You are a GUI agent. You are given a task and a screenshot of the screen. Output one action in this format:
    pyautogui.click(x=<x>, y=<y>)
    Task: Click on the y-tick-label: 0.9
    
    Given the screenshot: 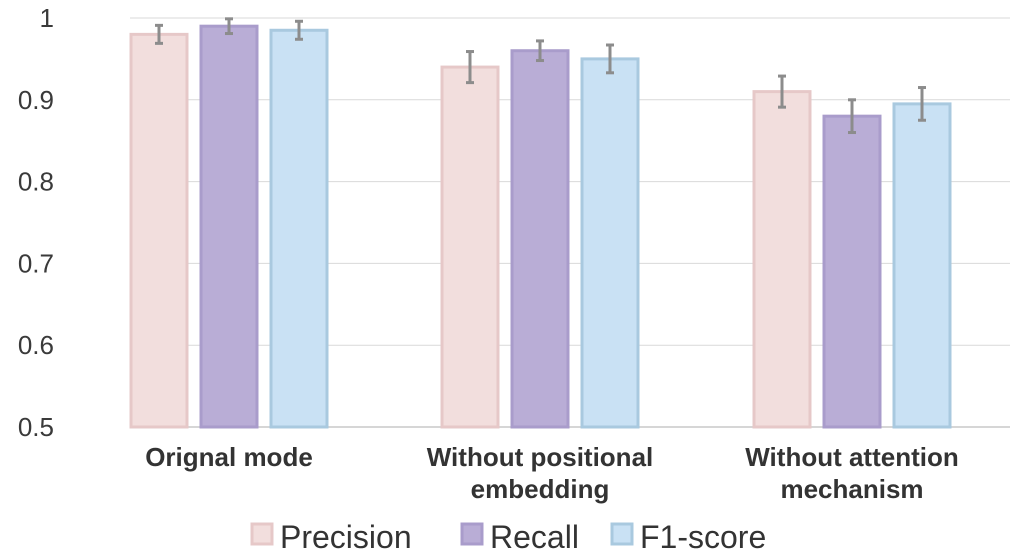 What is the action you would take?
    pyautogui.click(x=36, y=100)
    